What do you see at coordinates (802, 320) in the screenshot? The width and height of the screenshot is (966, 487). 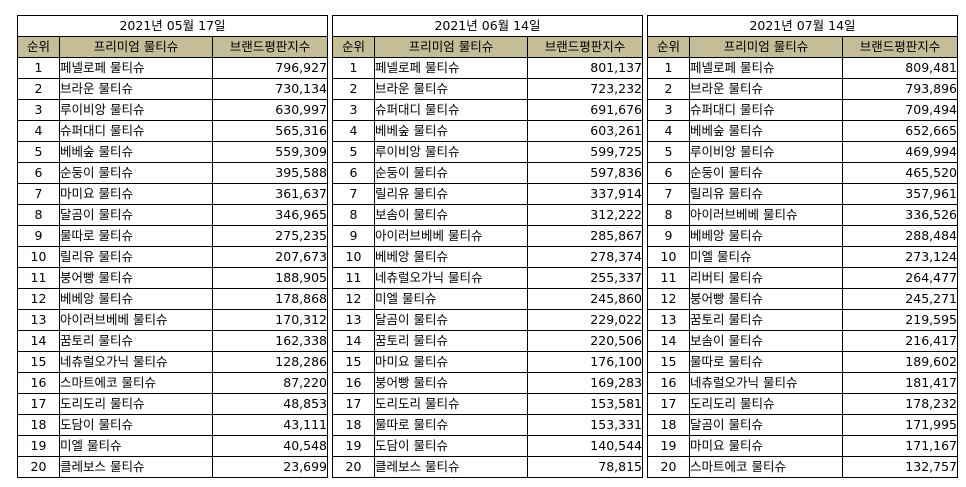 I see `table-row: 13 꿈토리 물티슈 219,595` at bounding box center [802, 320].